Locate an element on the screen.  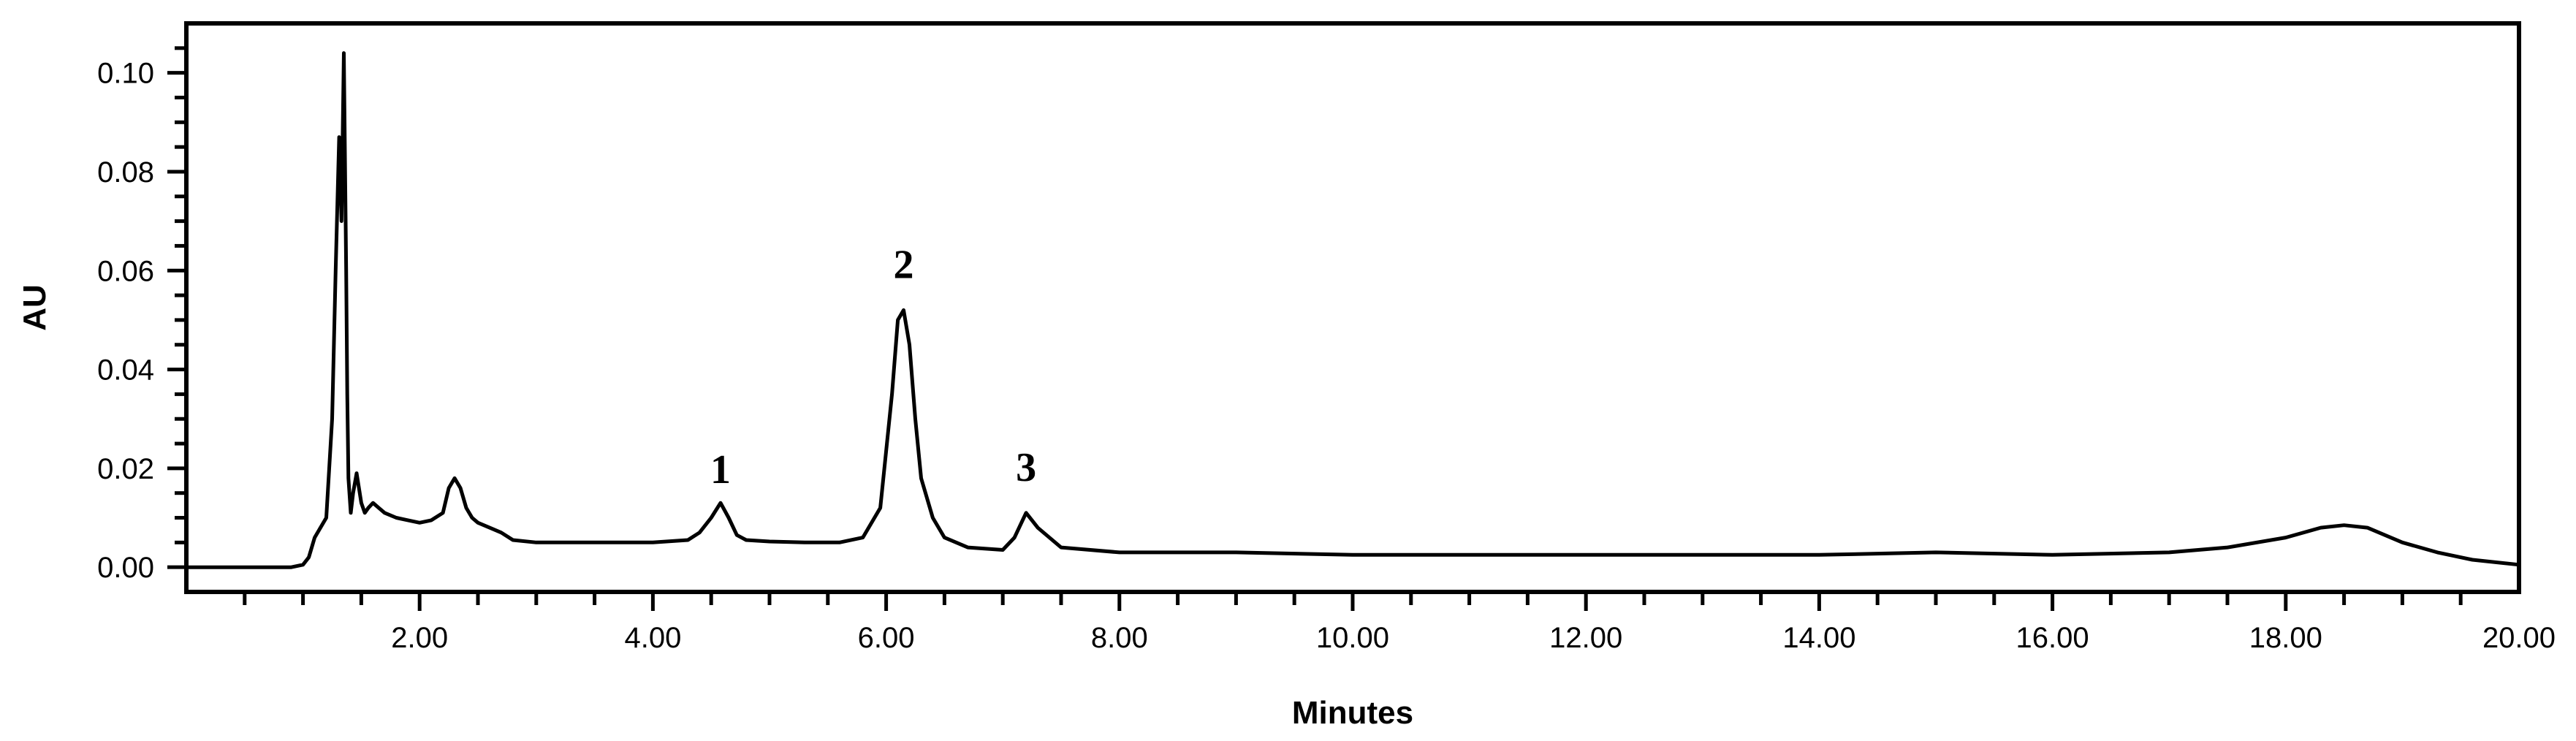
x-tick-label: 18.00 is located at coordinates (2285, 638).